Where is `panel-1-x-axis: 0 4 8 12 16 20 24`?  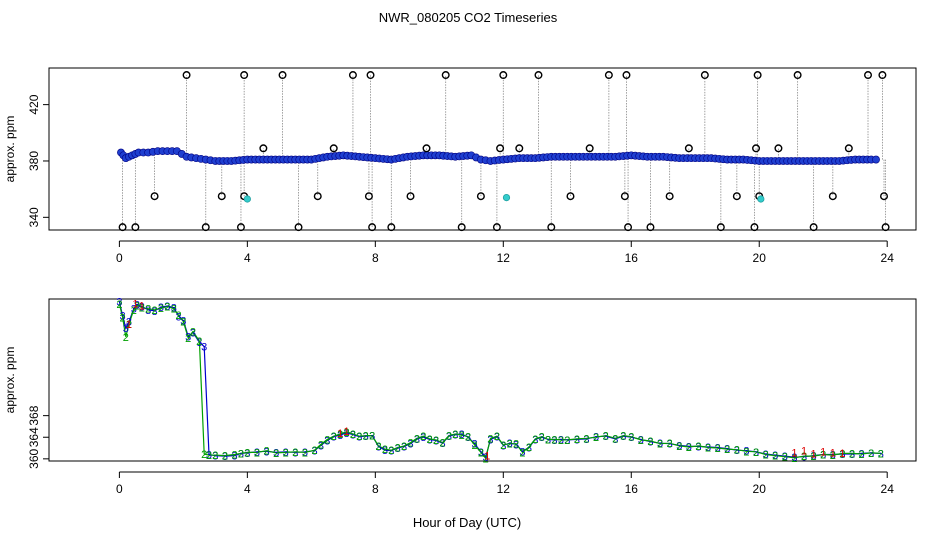 panel-1-x-axis: 0 4 8 12 16 20 24 is located at coordinates (505, 252).